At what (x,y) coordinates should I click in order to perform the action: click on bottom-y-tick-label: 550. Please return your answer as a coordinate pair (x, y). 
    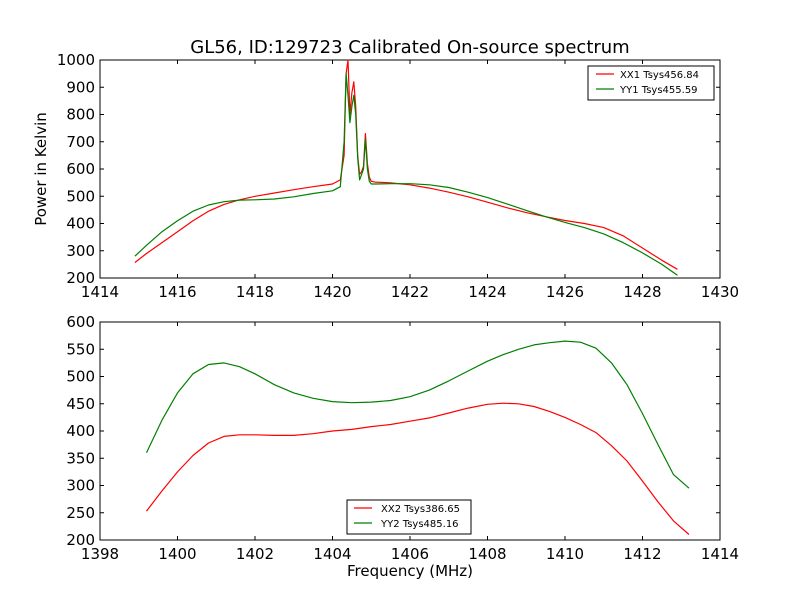
    Looking at the image, I should click on (80, 349).